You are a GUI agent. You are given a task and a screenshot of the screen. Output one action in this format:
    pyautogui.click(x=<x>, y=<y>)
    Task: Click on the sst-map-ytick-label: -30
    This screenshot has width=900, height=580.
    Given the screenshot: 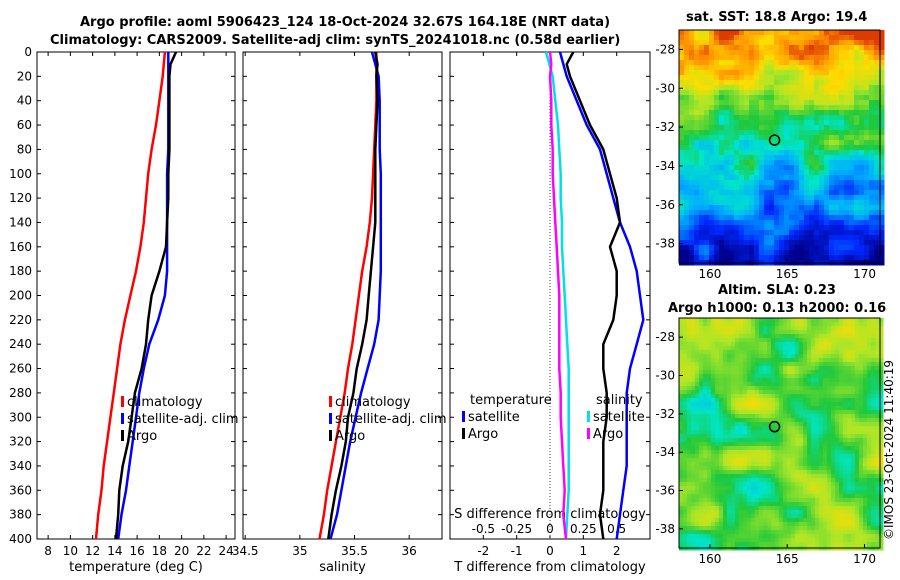 What is the action you would take?
    pyautogui.click(x=665, y=88)
    